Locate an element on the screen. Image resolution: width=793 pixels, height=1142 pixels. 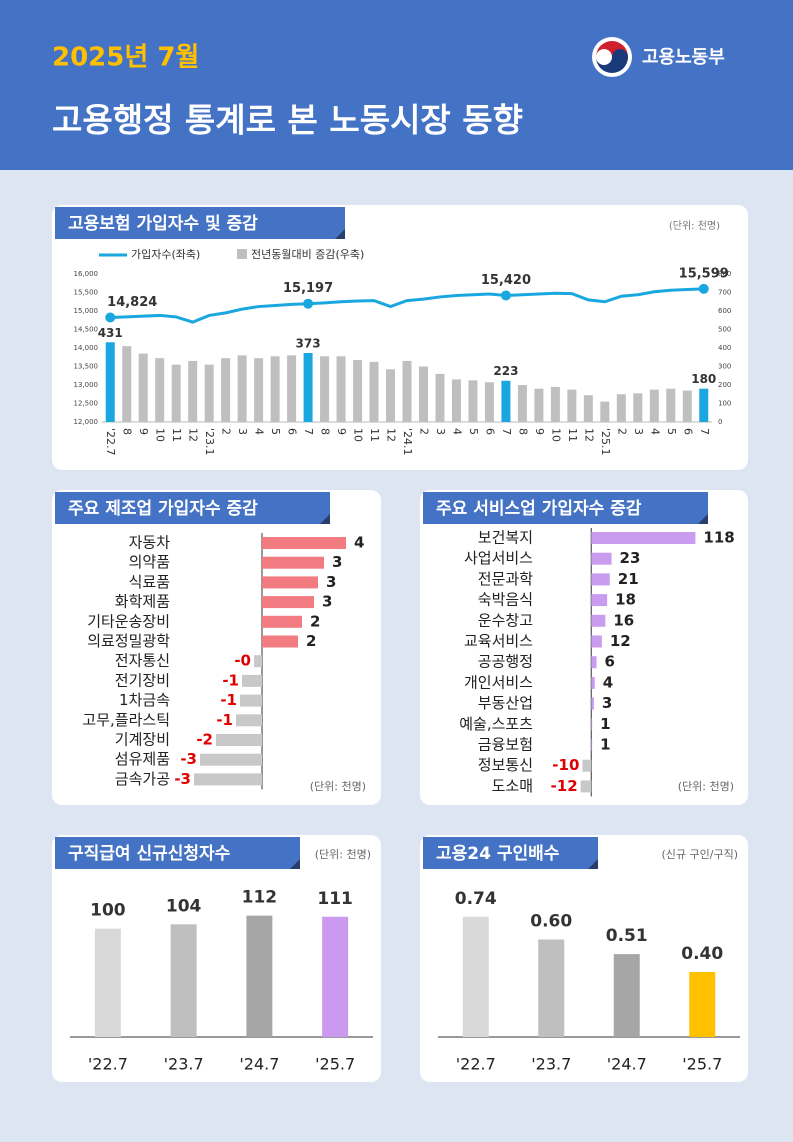
x-tick-label: 8 is located at coordinates (325, 431).